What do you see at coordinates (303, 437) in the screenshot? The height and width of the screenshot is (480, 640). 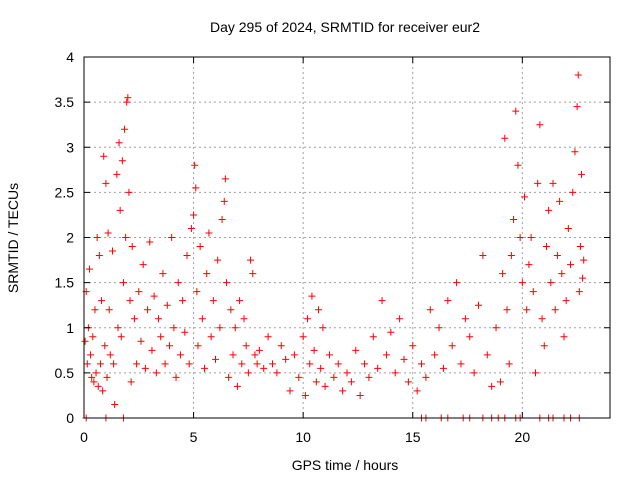 I see `x-tick-label: 10` at bounding box center [303, 437].